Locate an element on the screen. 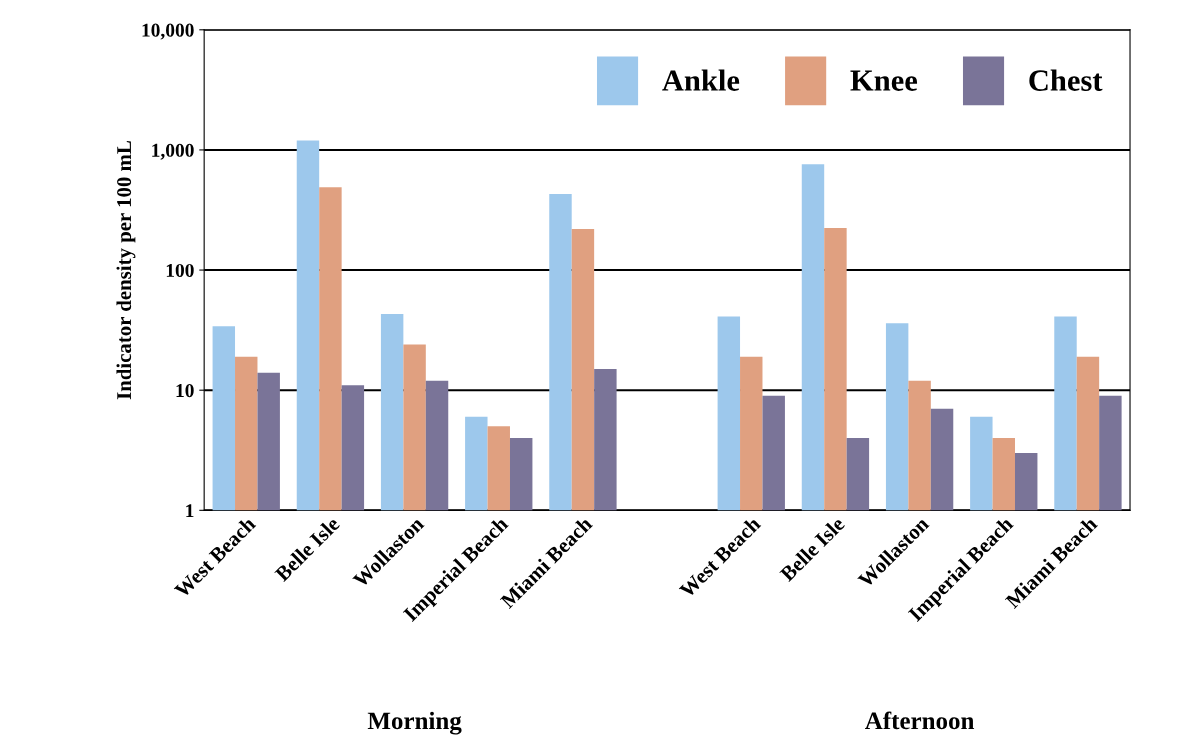 This screenshot has width=1187, height=745. legend-label: Knee is located at coordinates (884, 80).